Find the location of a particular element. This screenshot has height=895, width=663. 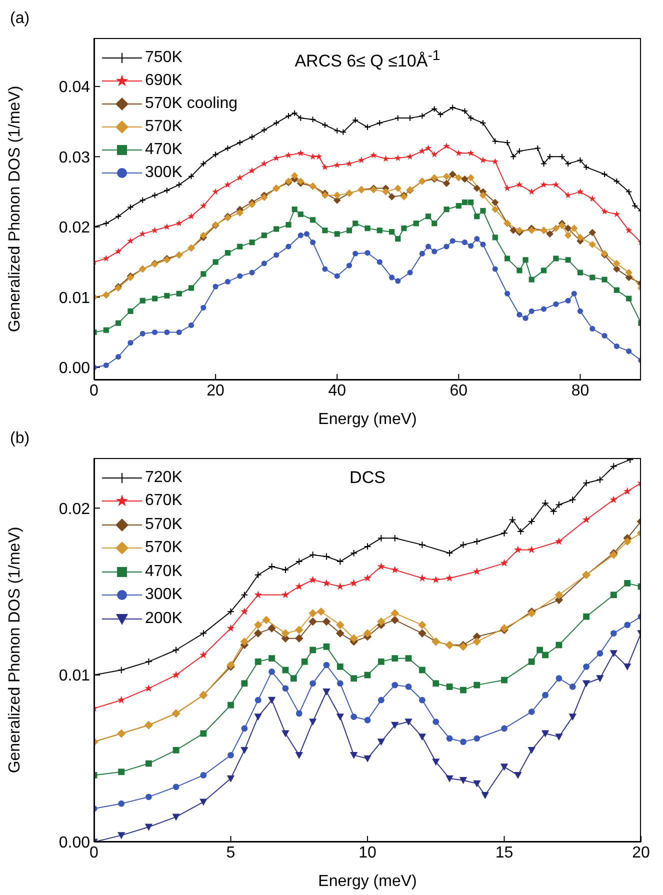

legend-label: 670K is located at coordinates (163, 501).